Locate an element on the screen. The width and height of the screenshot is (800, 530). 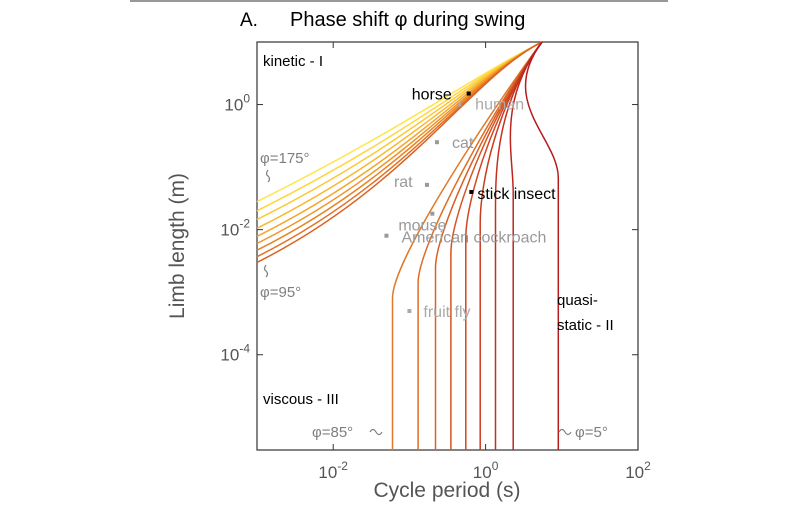
animal-label: fruit fly is located at coordinates (446, 312).